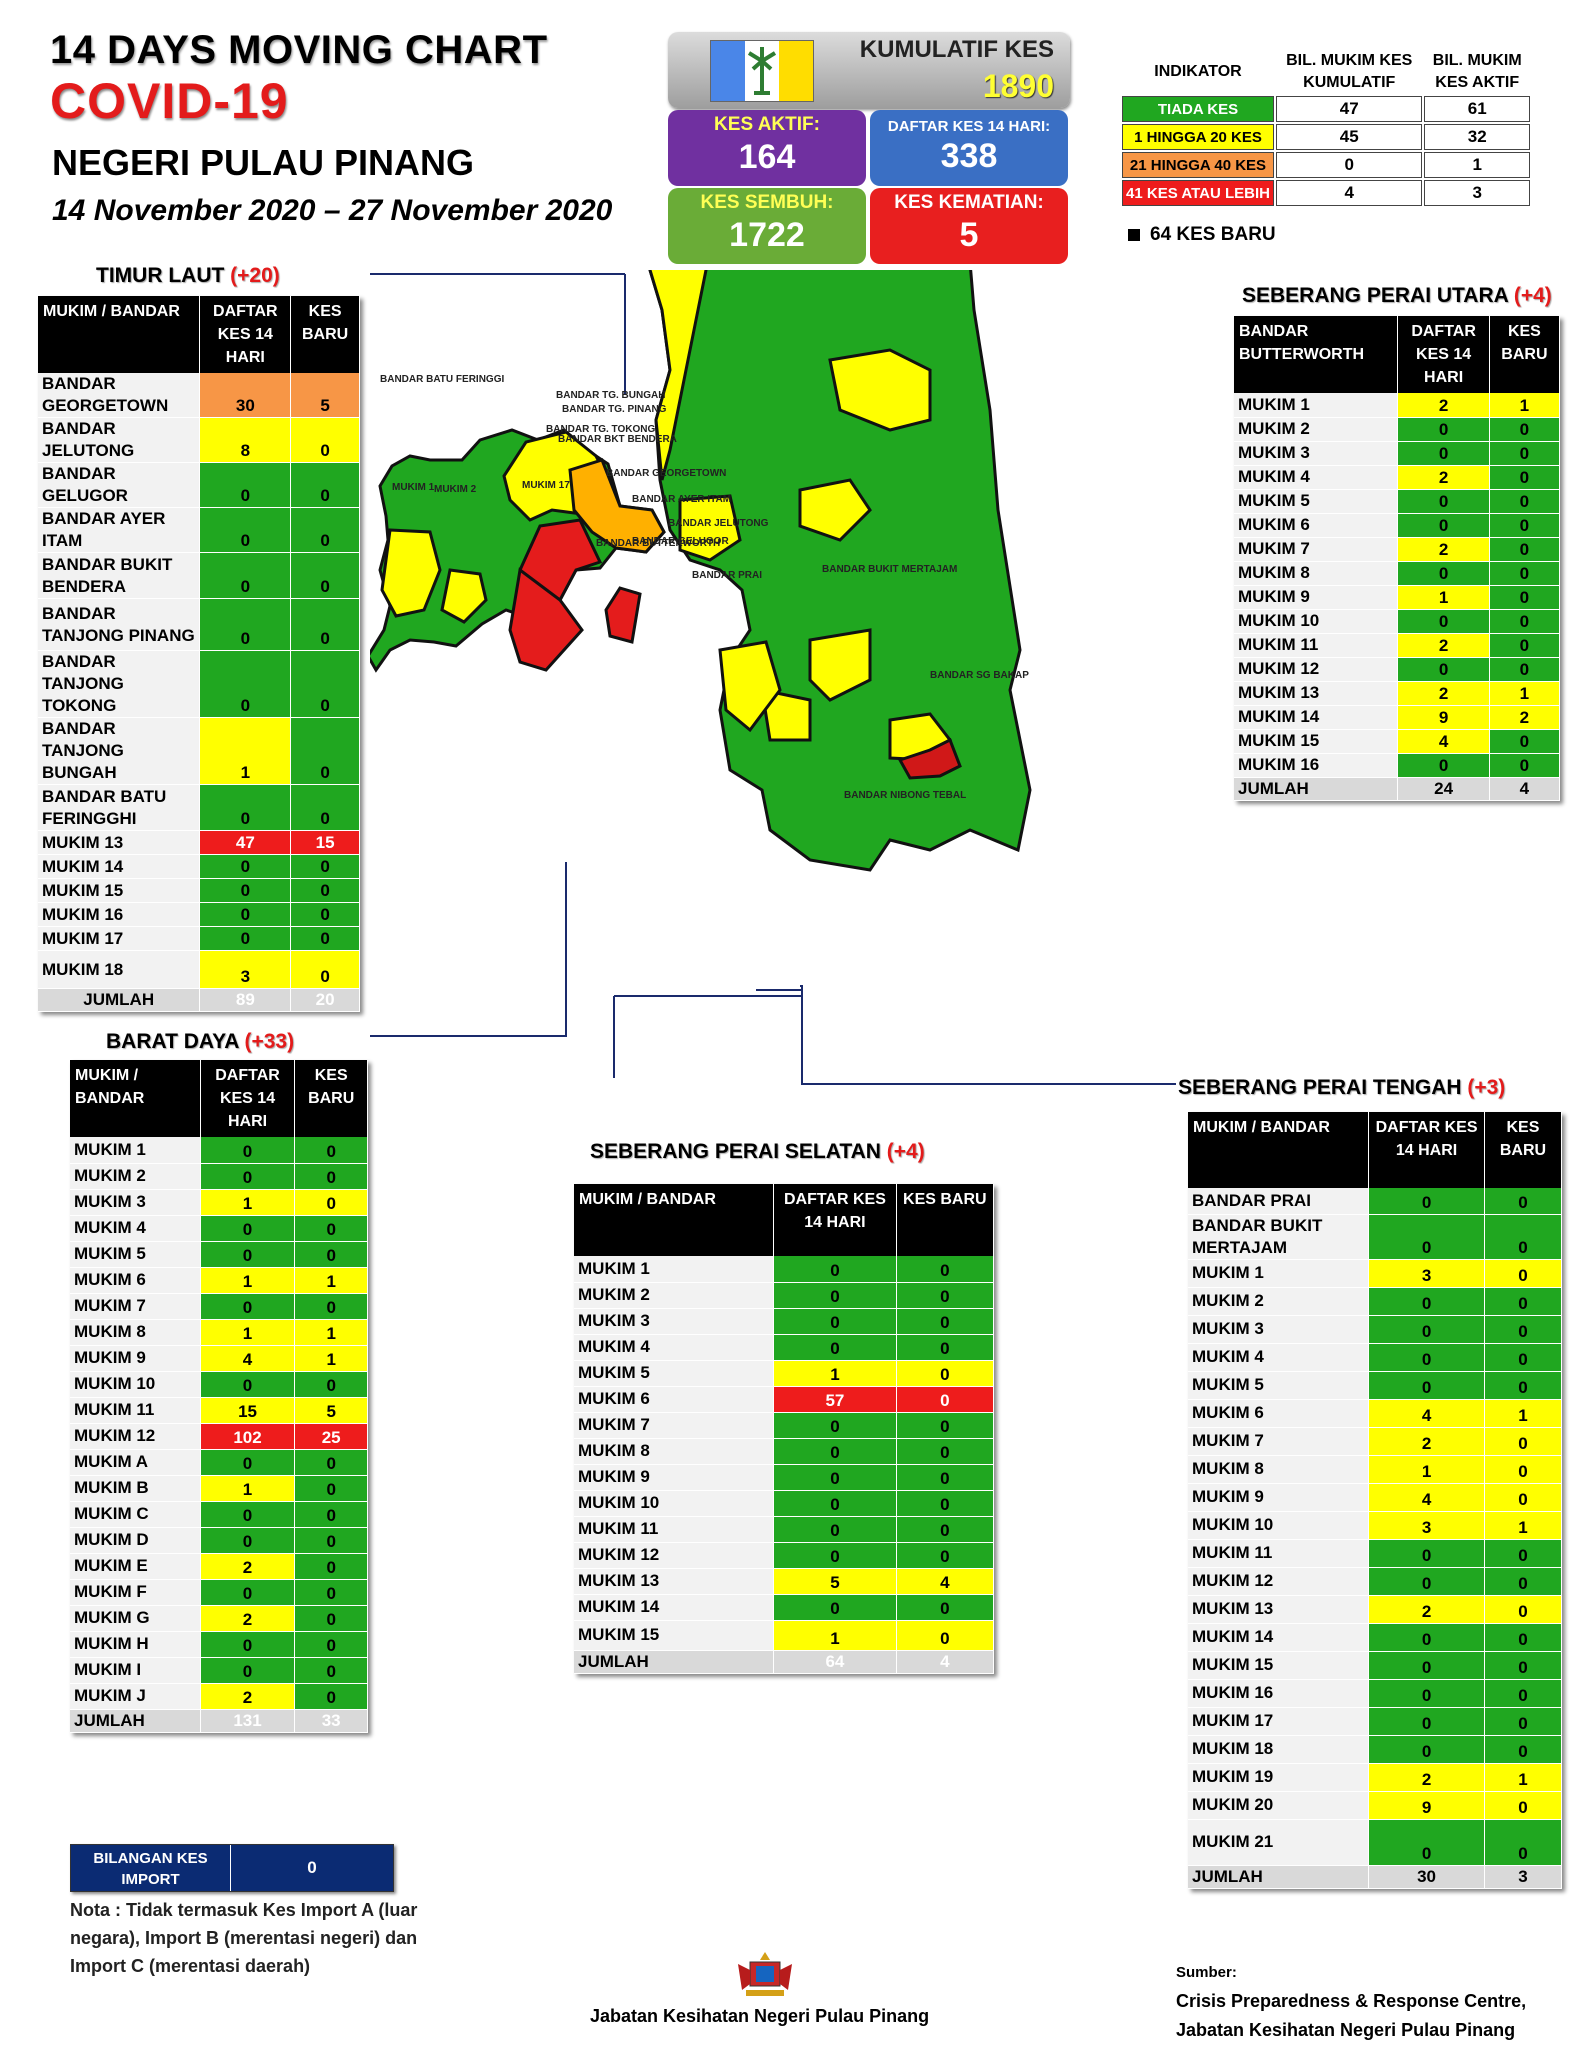  I want to click on row-name: MUKIM J, so click(135, 1696).